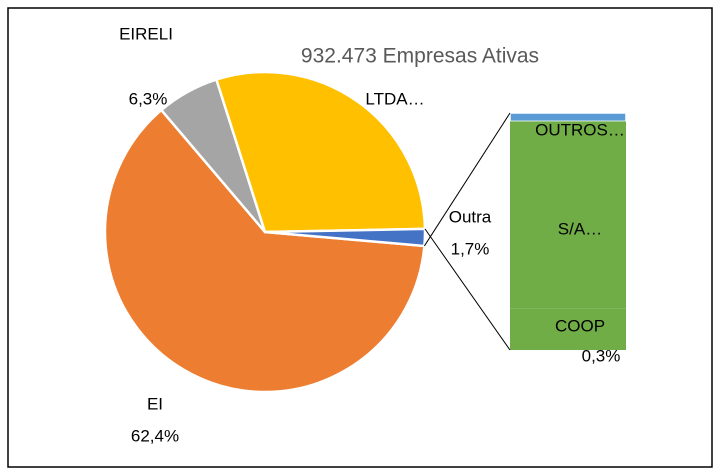 This screenshot has height=475, width=720. Describe the element at coordinates (420, 56) in the screenshot. I see `chart-title: 932.473 Empresas Ativas` at that location.